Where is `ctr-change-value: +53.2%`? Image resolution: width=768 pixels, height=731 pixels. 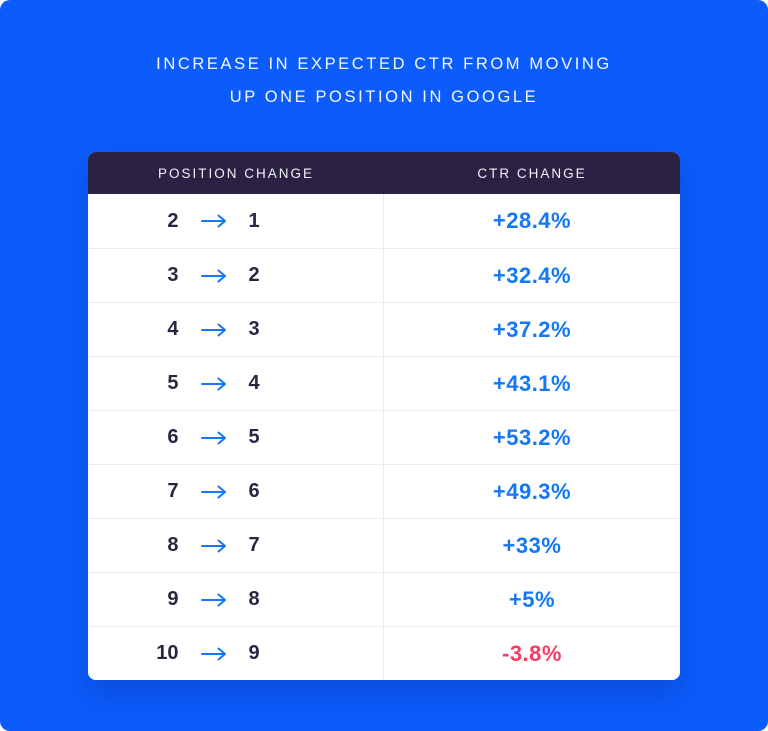
ctr-change-value: +53.2% is located at coordinates (532, 437).